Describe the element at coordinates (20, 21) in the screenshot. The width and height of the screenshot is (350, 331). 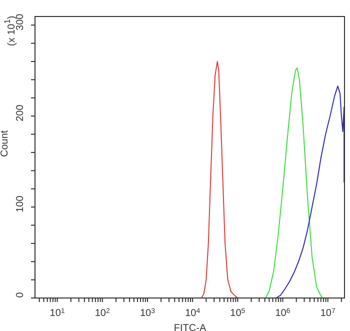
I see `y-tick-label: 300` at that location.